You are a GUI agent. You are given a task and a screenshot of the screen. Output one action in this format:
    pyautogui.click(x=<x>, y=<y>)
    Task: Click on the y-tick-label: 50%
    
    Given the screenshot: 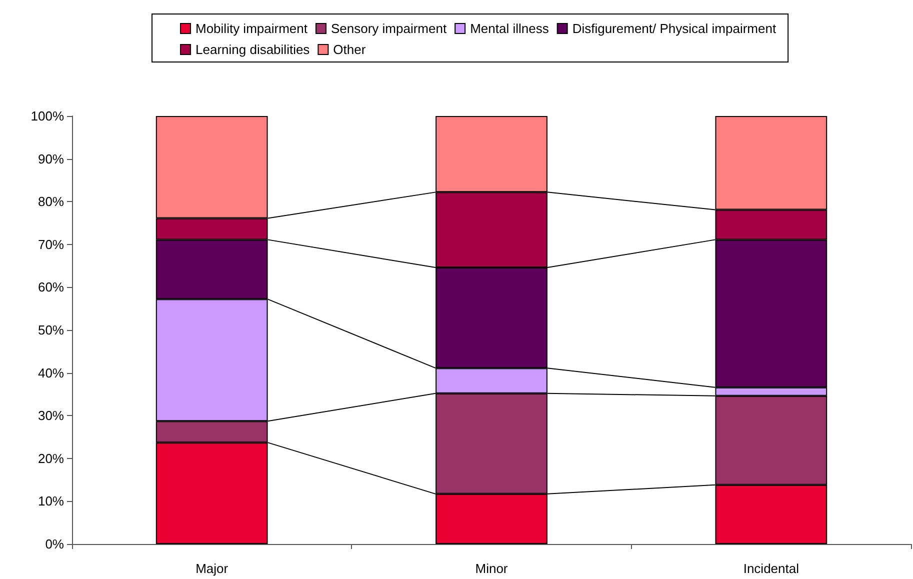 What is the action you would take?
    pyautogui.click(x=51, y=330)
    